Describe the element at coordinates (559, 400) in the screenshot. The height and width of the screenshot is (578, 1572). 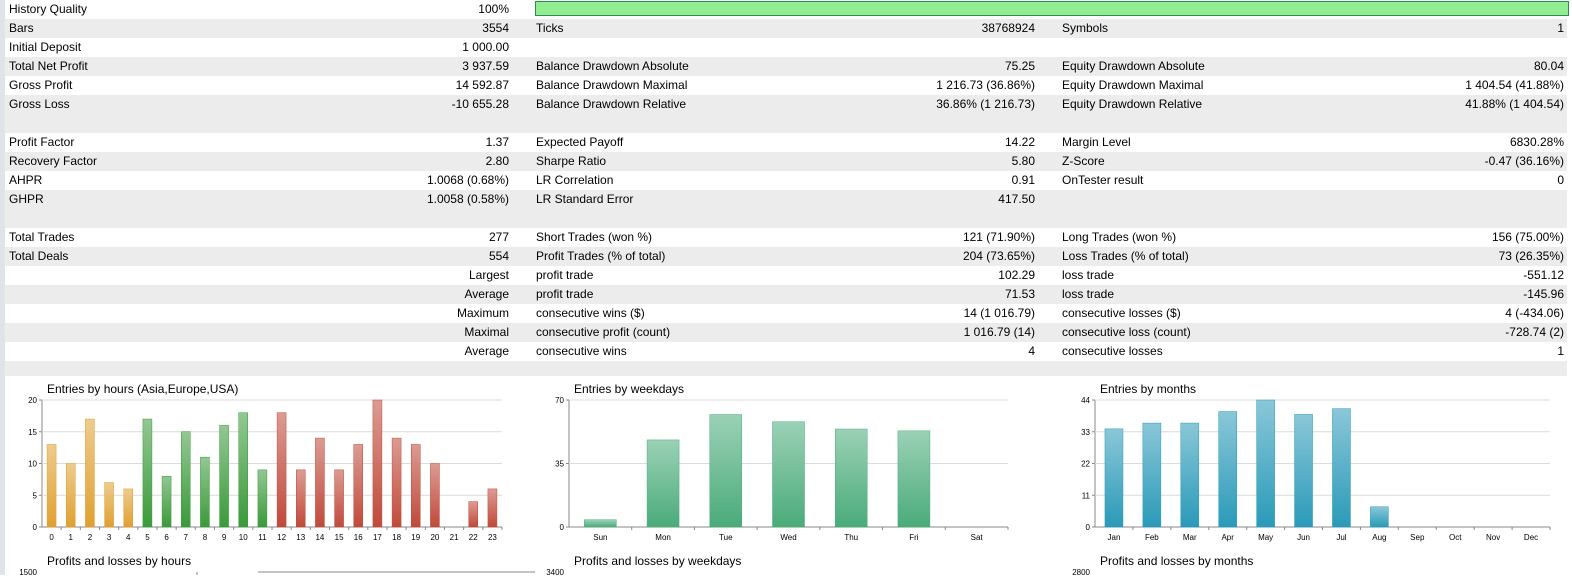
I see `y-tick-label: 70` at that location.